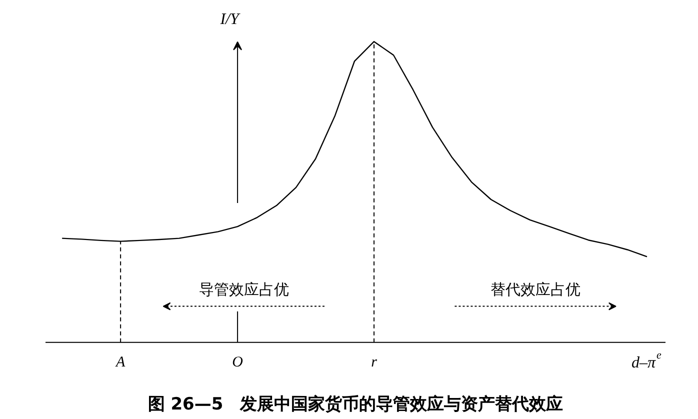 This screenshot has height=419, width=698. I want to click on text: 图 26—5 发展中国家货币的导管效应与资产替代效应, so click(356, 404).